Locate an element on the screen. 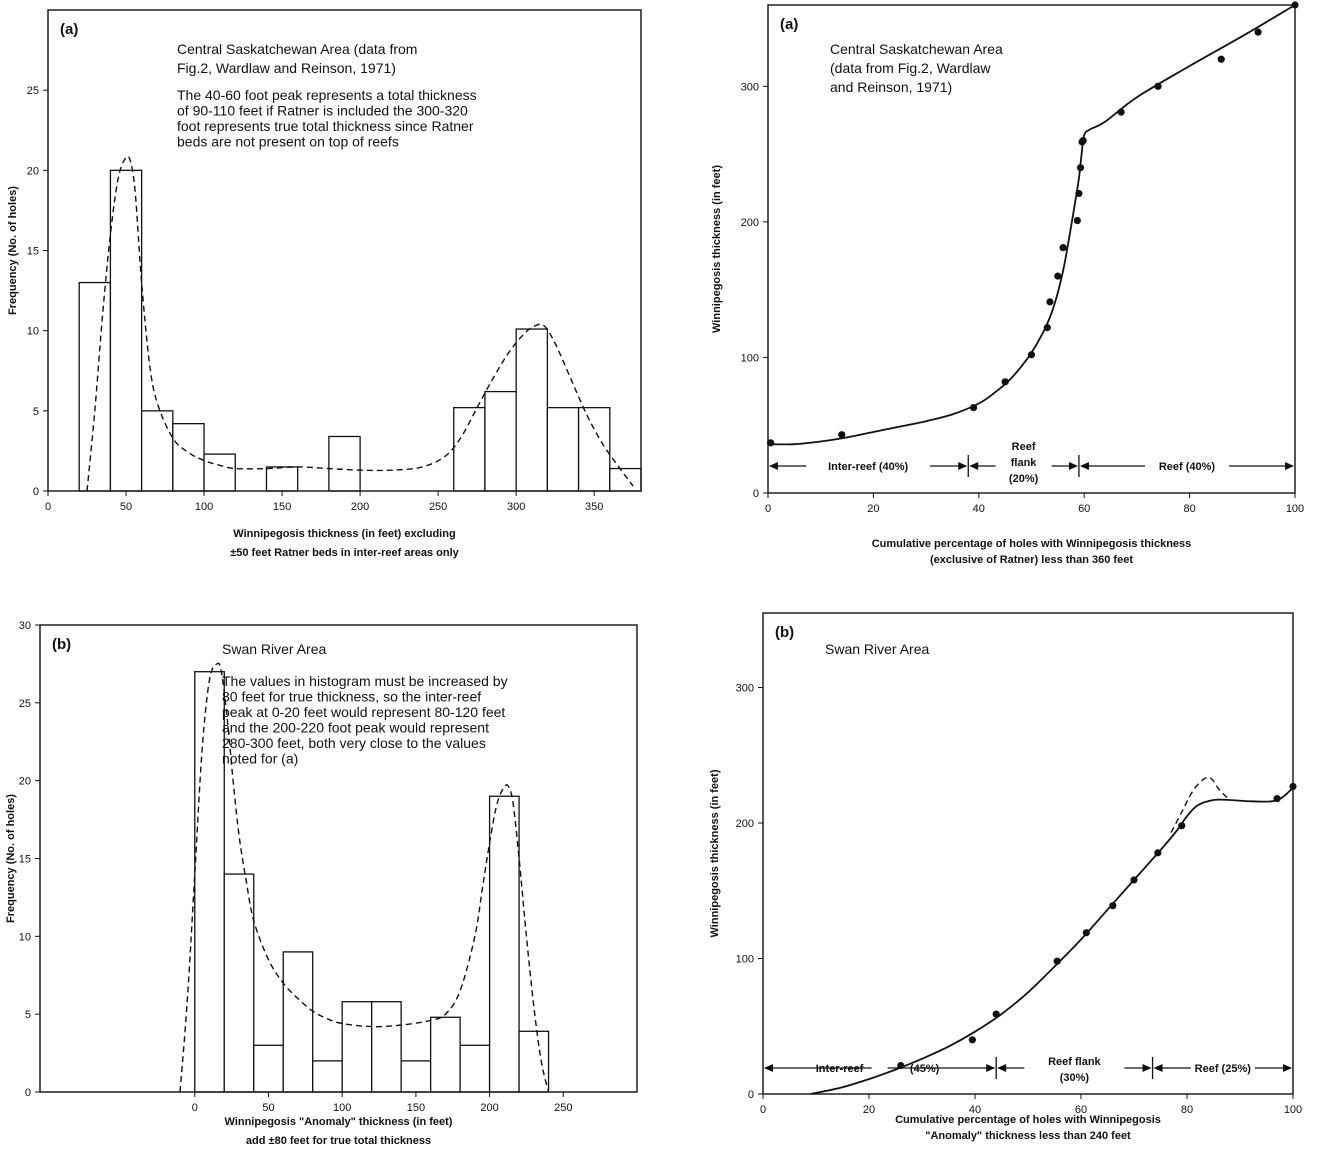  y-tick-label: 10 is located at coordinates (33, 332).